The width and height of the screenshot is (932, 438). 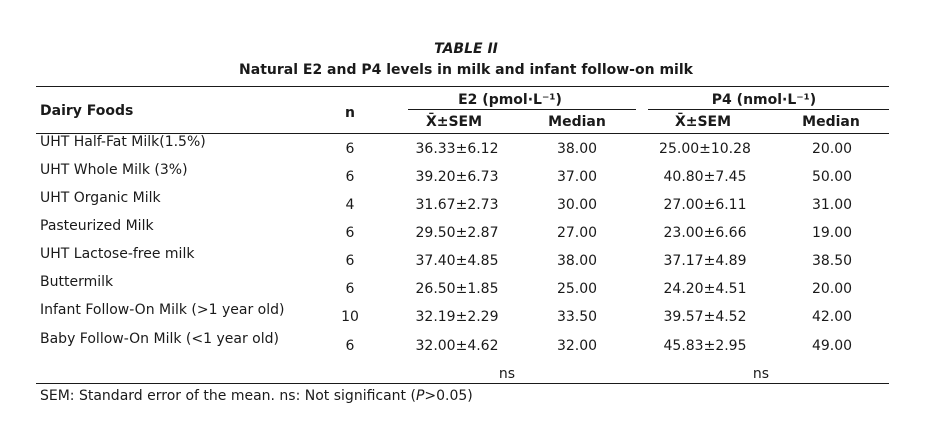 I want to click on header-p4-mean-sem: X̄±SEM, so click(x=703, y=122).